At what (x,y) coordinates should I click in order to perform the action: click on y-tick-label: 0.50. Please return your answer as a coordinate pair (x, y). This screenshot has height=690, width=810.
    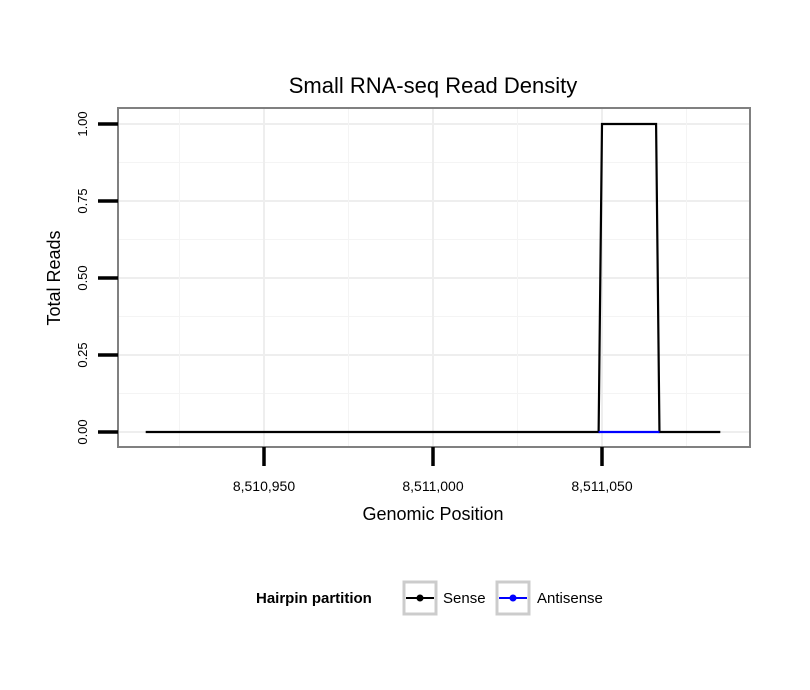
    Looking at the image, I should click on (82, 277).